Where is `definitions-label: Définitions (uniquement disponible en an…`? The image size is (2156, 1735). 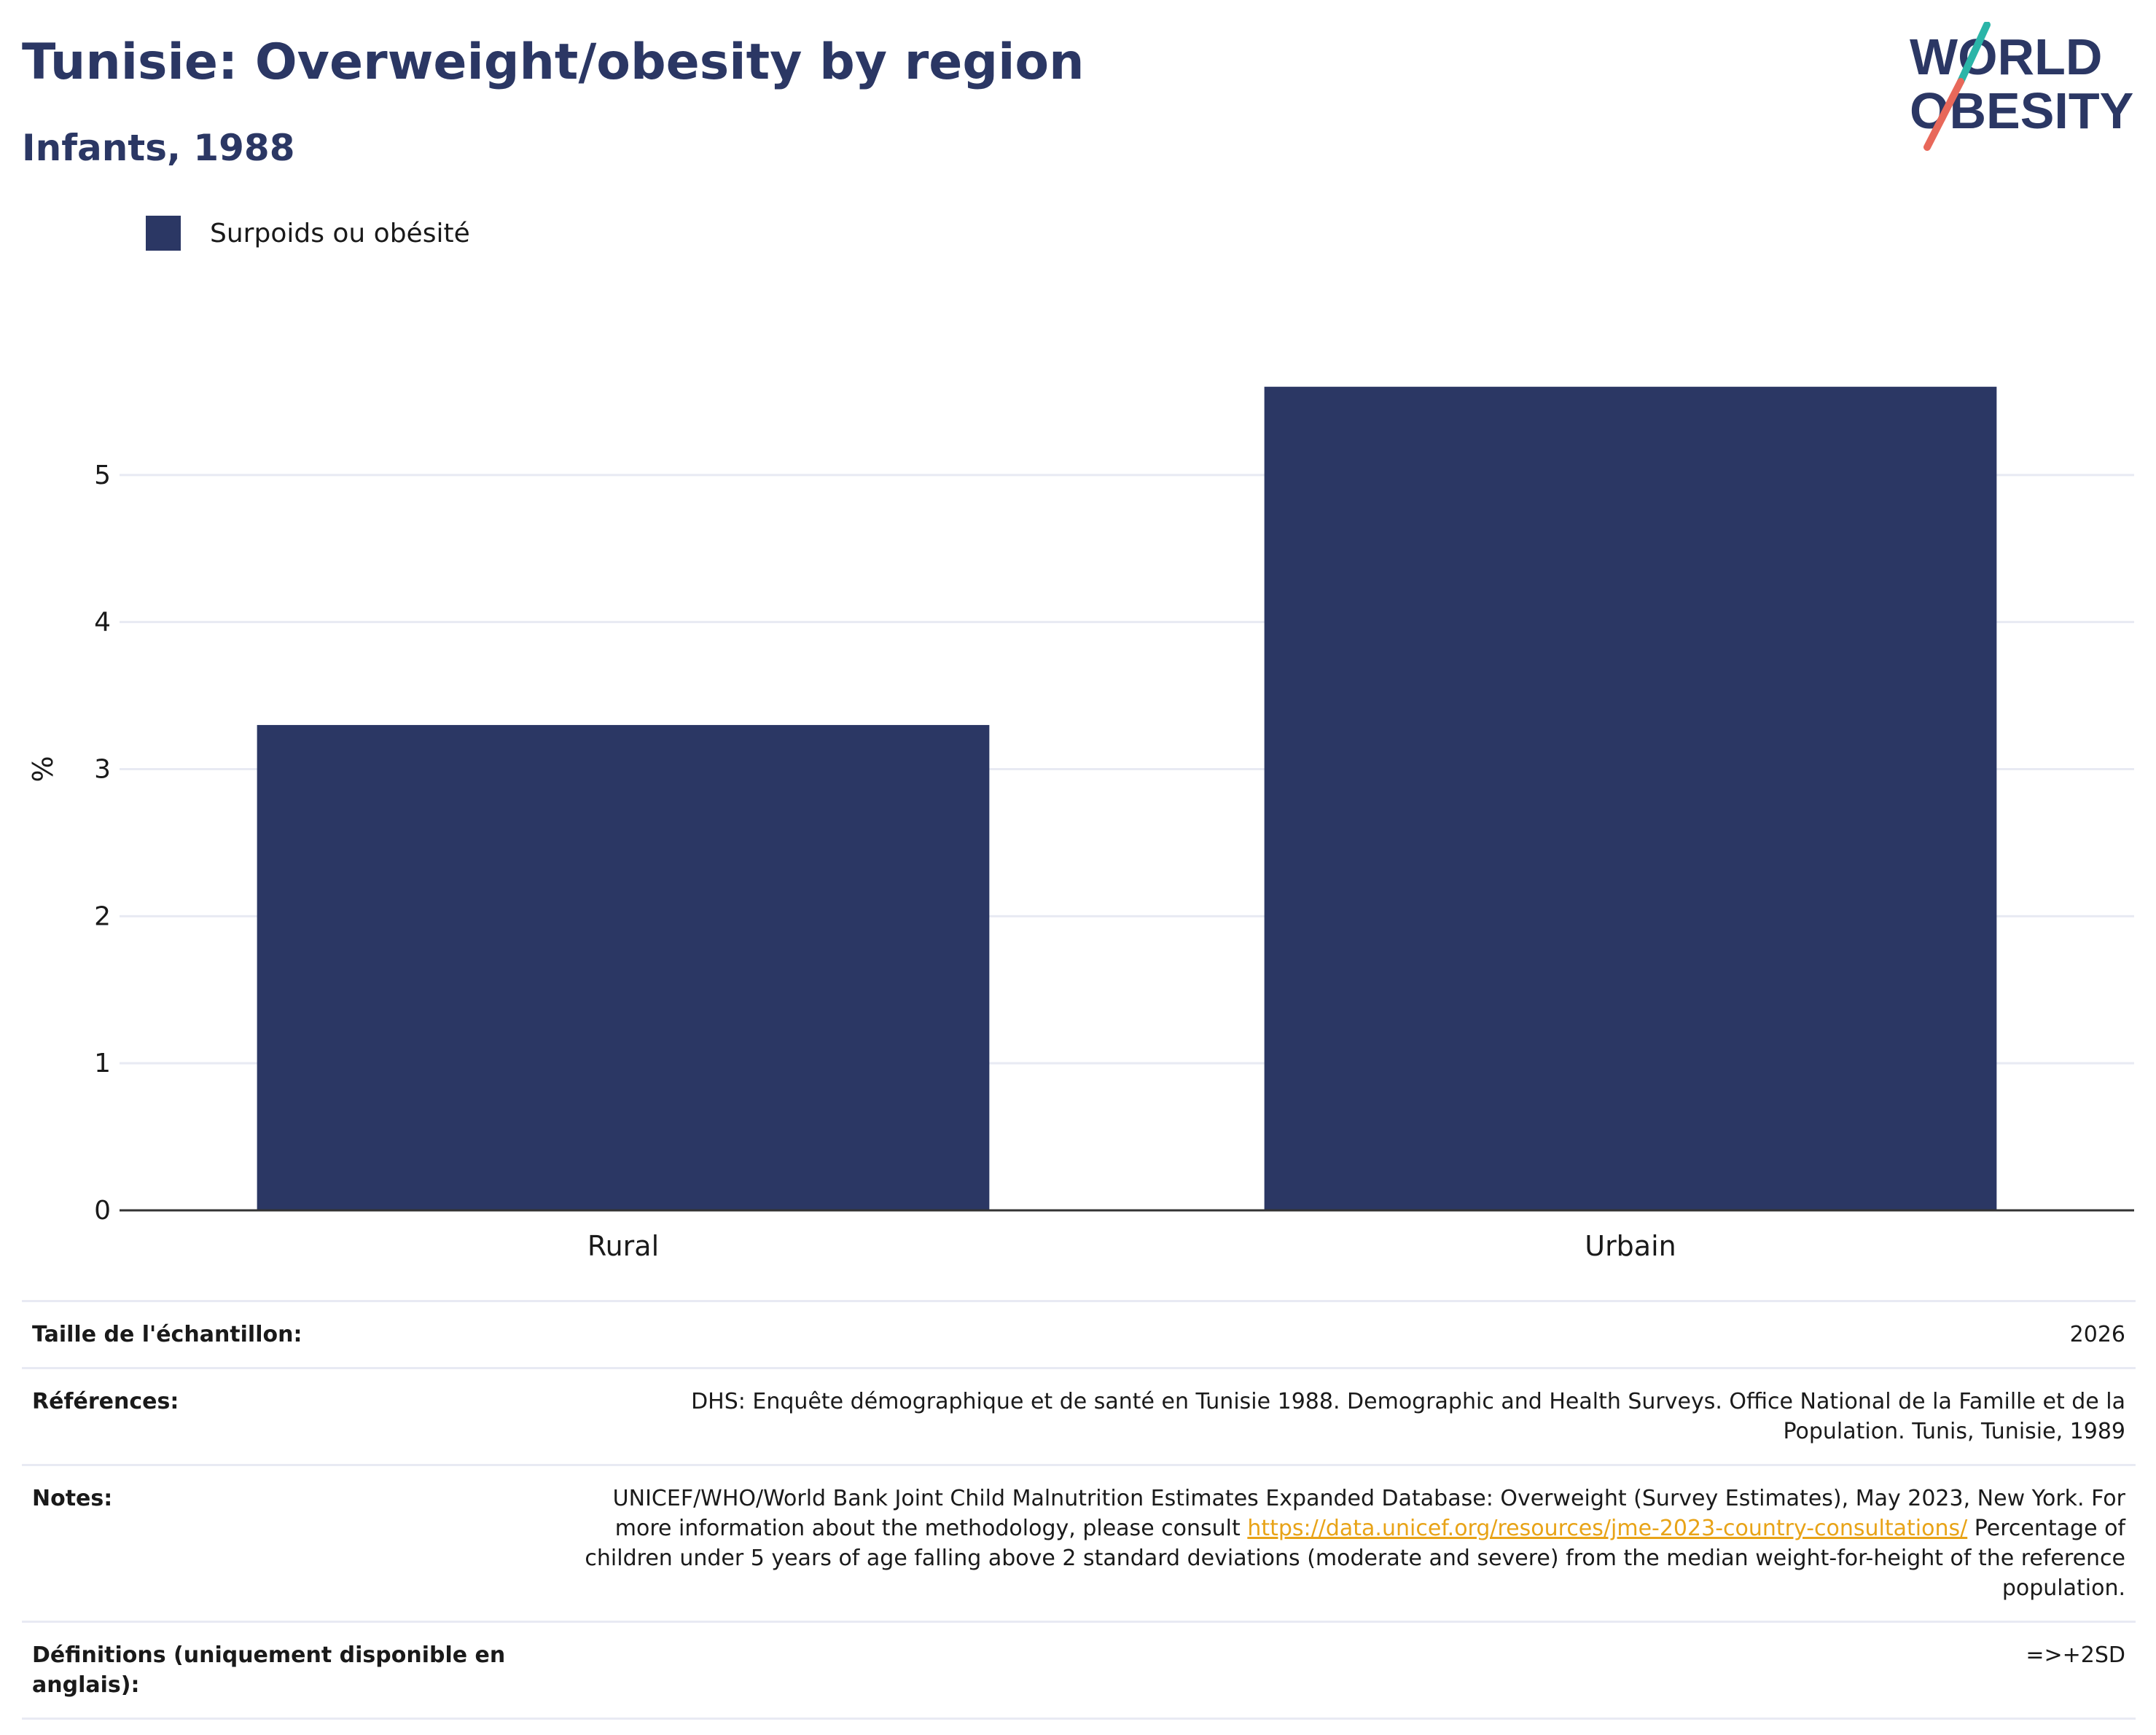
definitions-label: Définitions (uniquement disponible en an… is located at coordinates (287, 1670).